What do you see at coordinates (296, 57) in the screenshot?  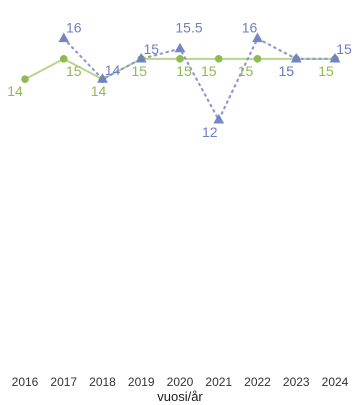 I see `point-series-1-2023` at bounding box center [296, 57].